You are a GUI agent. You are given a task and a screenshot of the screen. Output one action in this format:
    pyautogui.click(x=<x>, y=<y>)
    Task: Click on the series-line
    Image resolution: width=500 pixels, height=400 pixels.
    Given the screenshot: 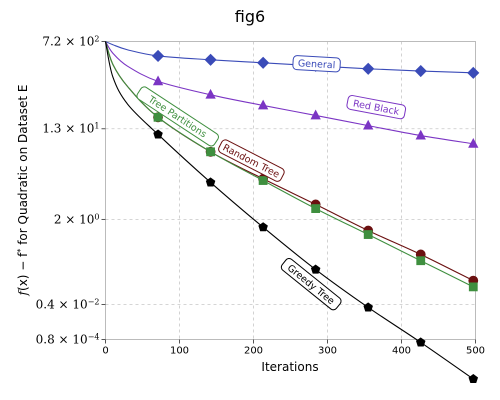 What is the action you would take?
    pyautogui.click(x=289, y=57)
    